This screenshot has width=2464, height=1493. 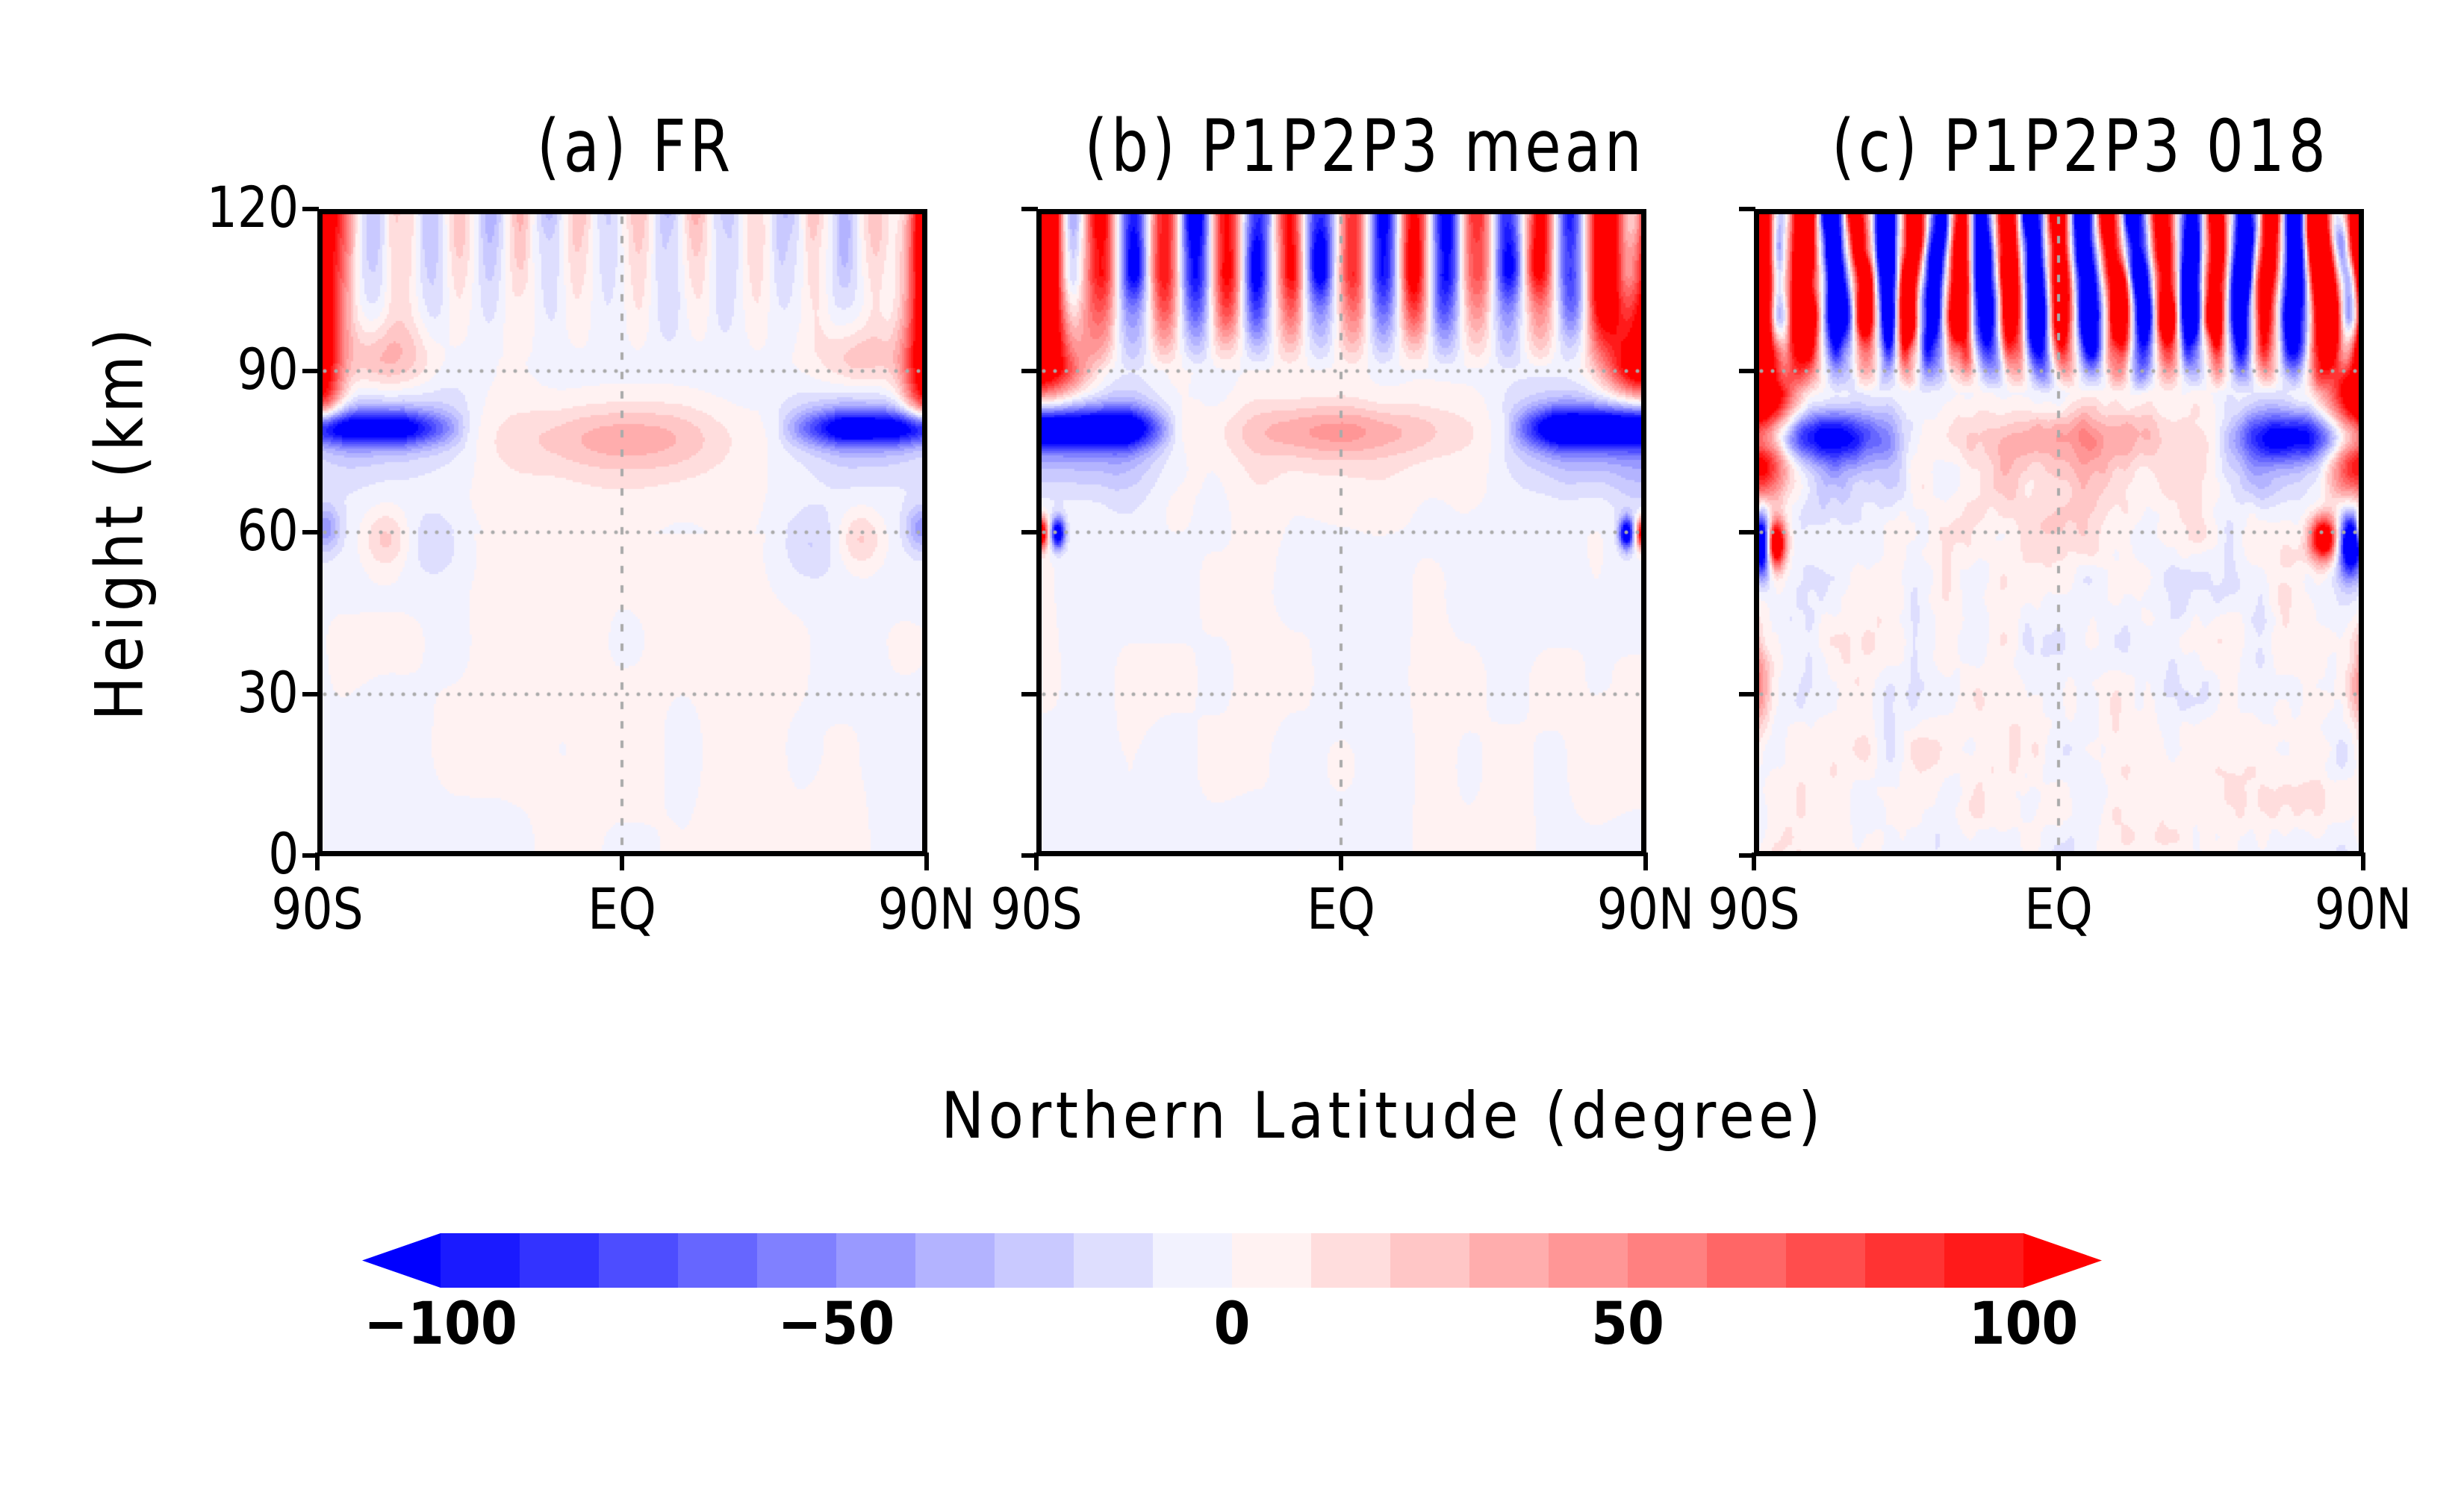 What do you see at coordinates (2062, 1261) in the screenshot?
I see `colorbar-extend-max-arrow` at bounding box center [2062, 1261].